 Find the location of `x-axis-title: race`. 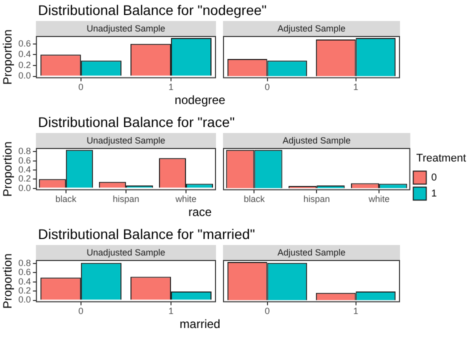

x-axis-title: race is located at coordinates (200, 212).